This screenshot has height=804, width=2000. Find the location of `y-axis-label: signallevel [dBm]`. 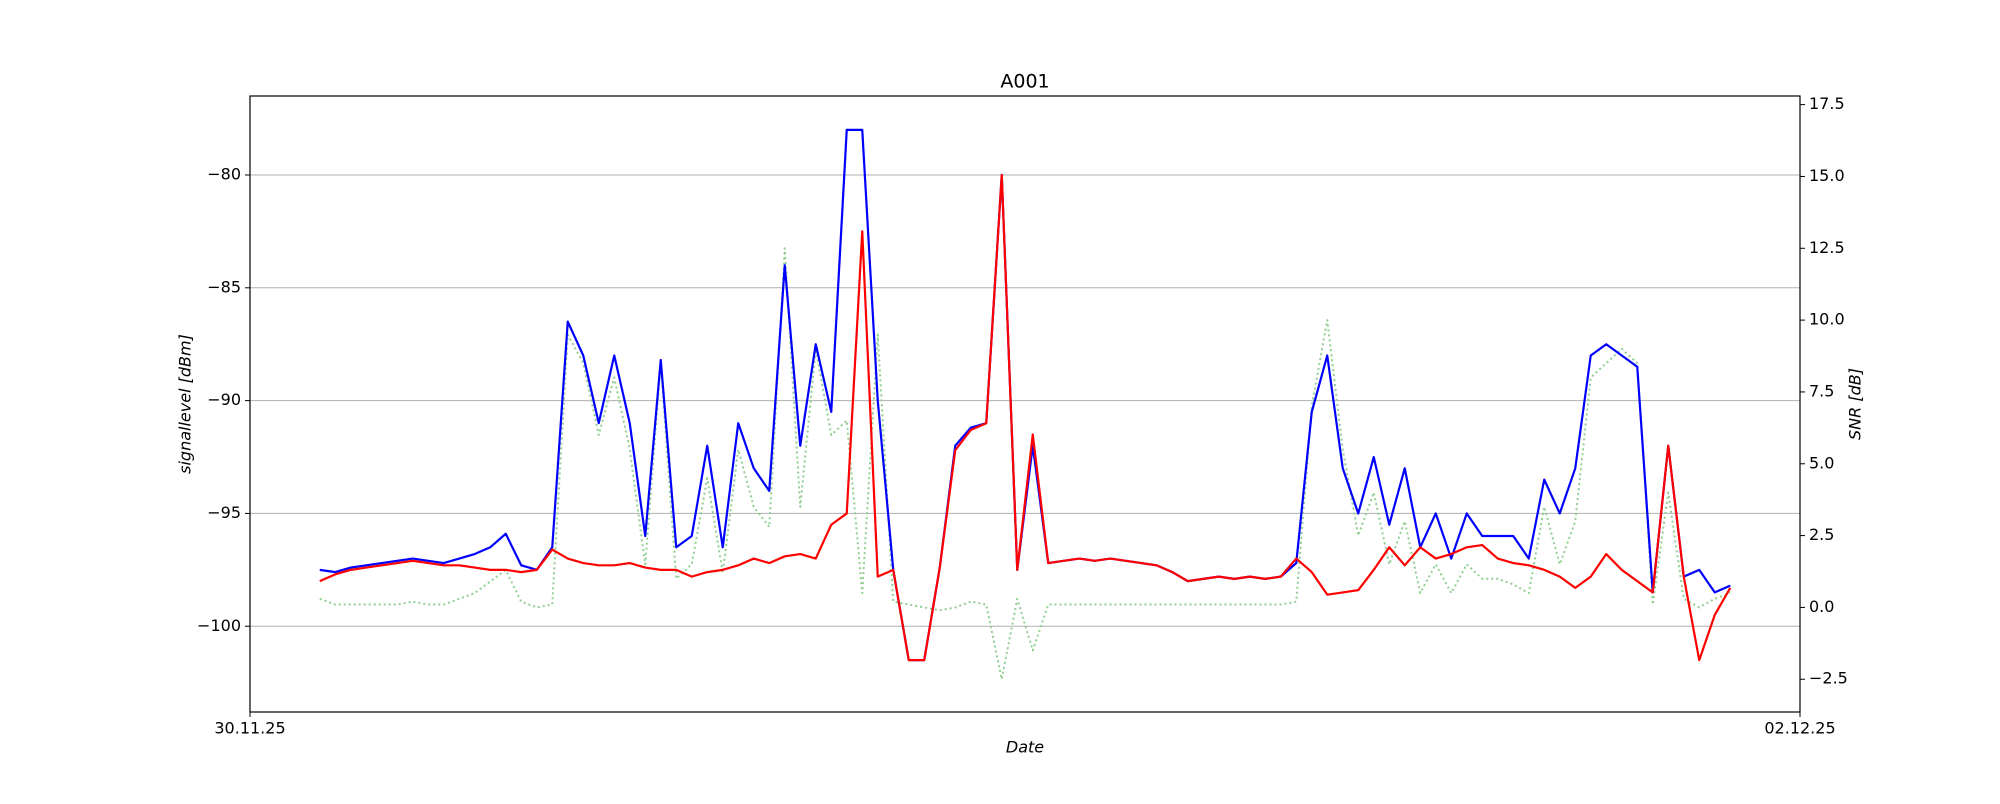

y-axis-label: signallevel [dBm] is located at coordinates (185, 404).